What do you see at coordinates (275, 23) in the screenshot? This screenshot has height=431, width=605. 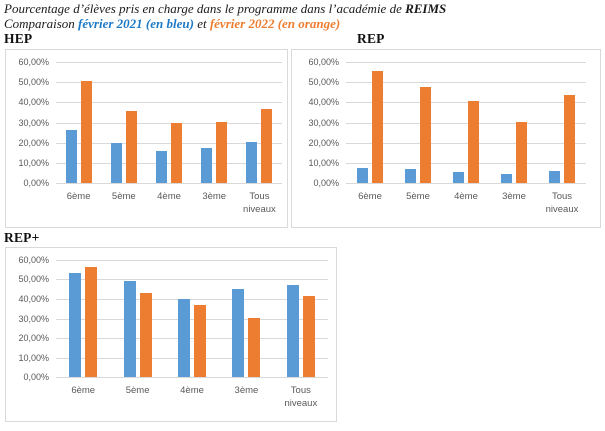 I see `subtitle-feb-2022: février 2022 (en orange)` at bounding box center [275, 23].